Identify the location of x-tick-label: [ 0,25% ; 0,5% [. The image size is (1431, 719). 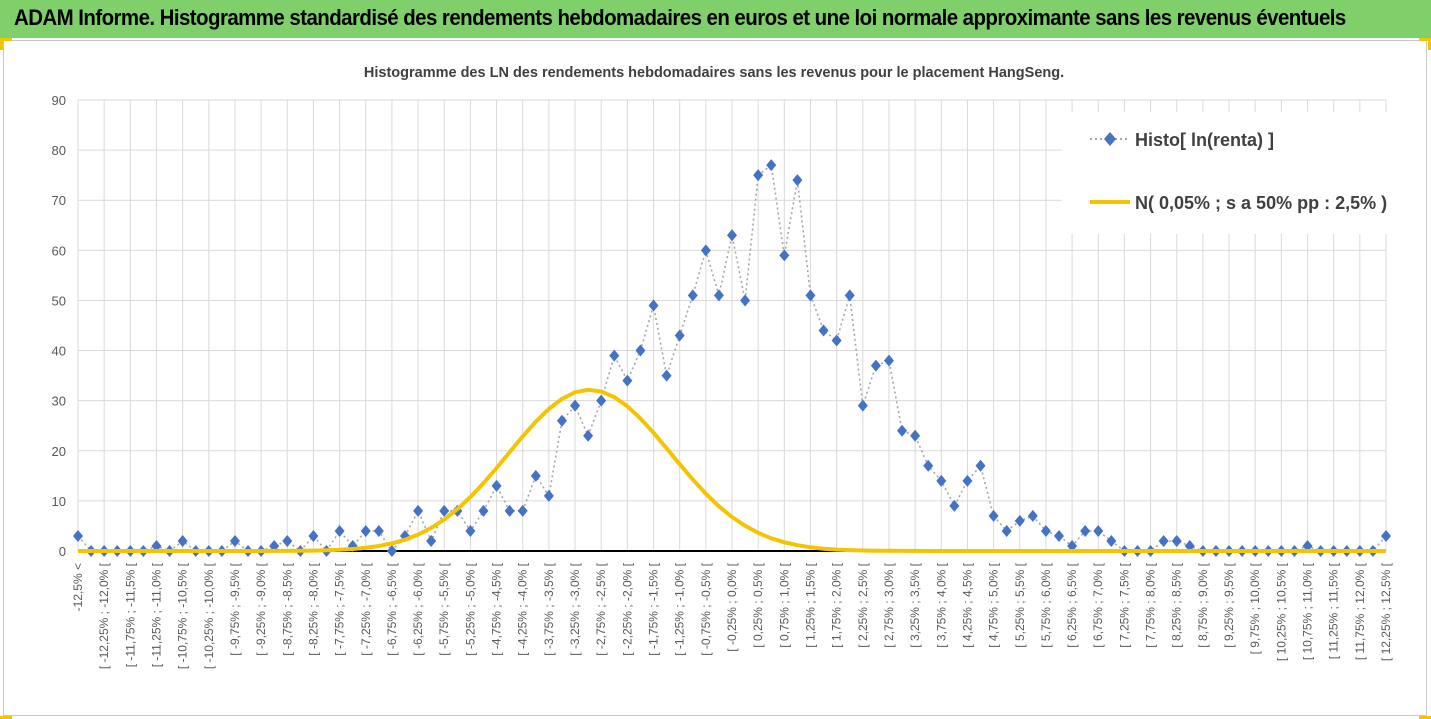
(758, 604).